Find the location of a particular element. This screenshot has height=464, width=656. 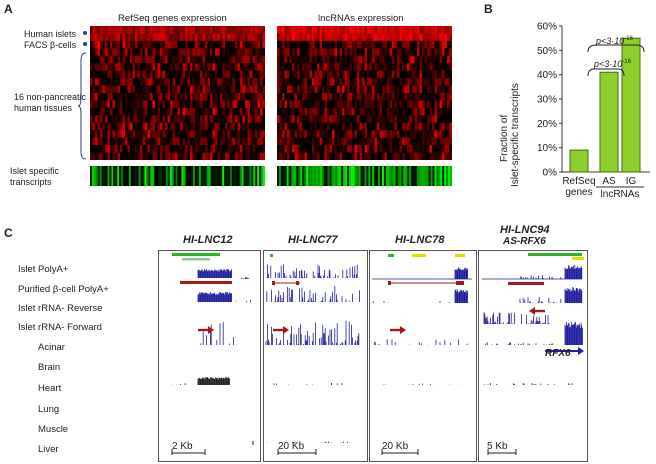

row-label-human-islets: Human islets is located at coordinates (50, 34).